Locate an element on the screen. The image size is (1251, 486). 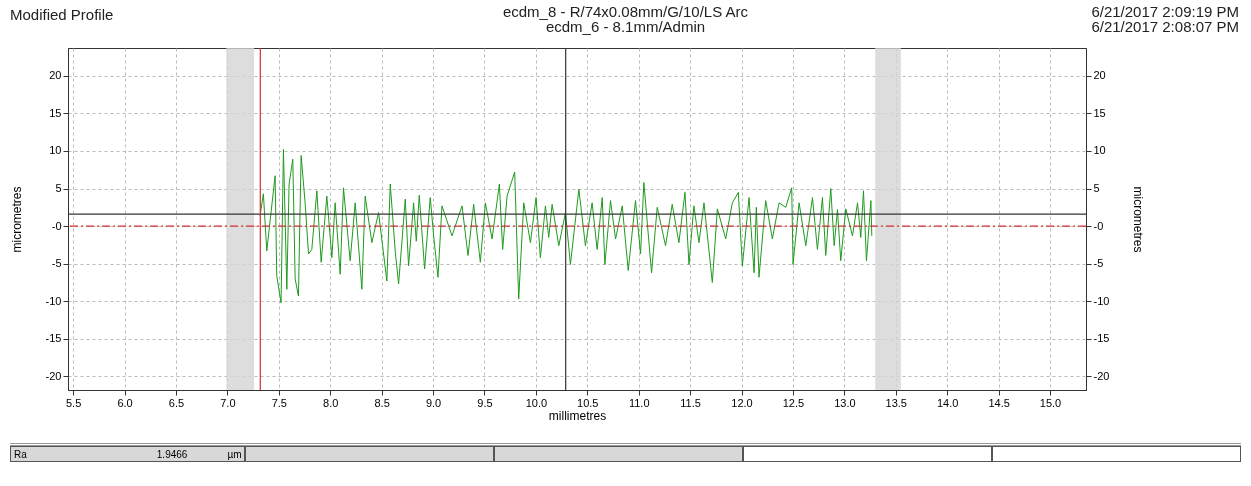
x-tick-label: 7.5 is located at coordinates (279, 402).